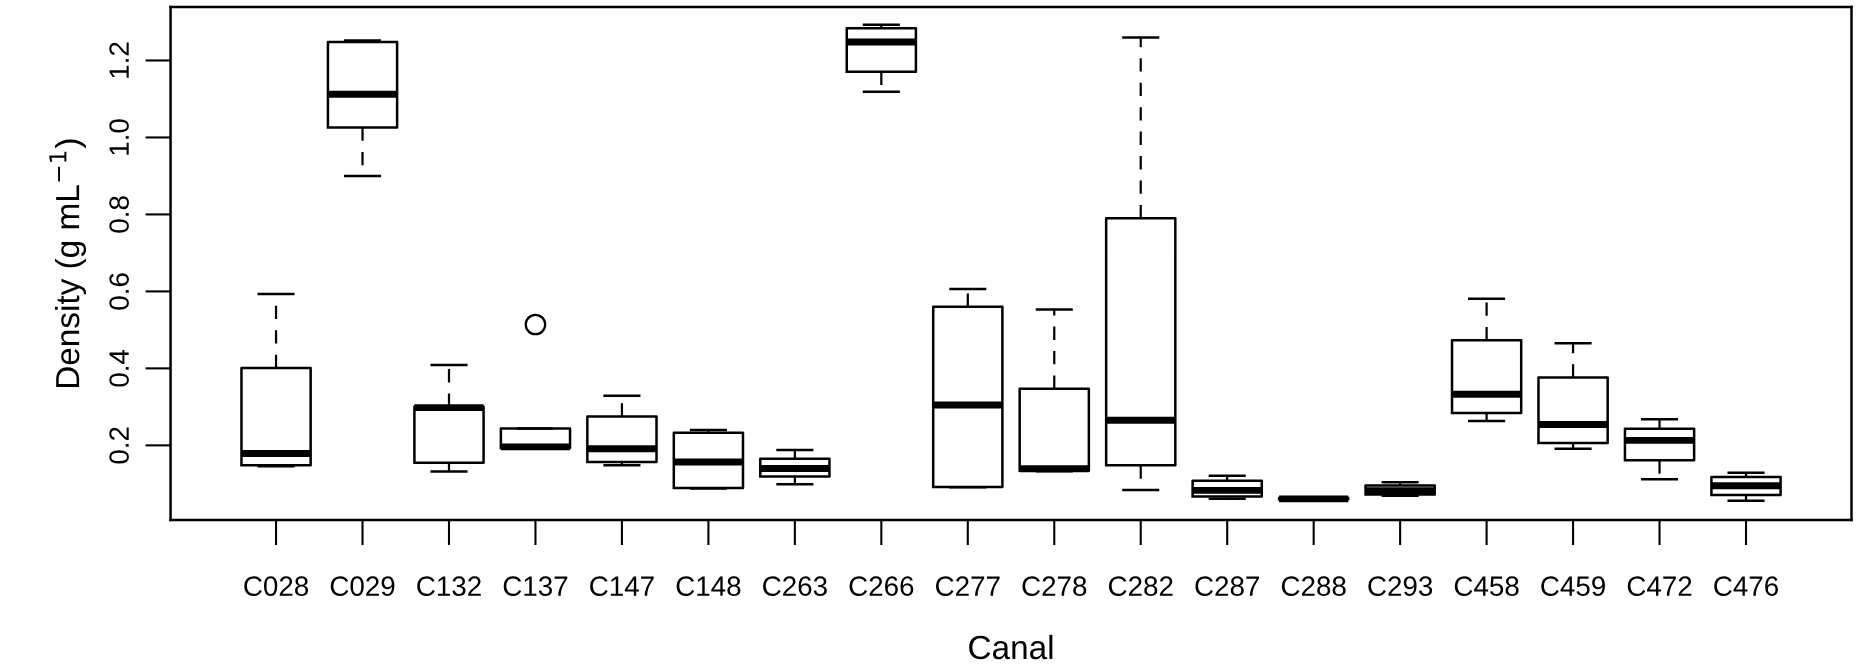 This screenshot has height=671, width=1858. I want to click on x-tick-label: C288, so click(1313, 586).